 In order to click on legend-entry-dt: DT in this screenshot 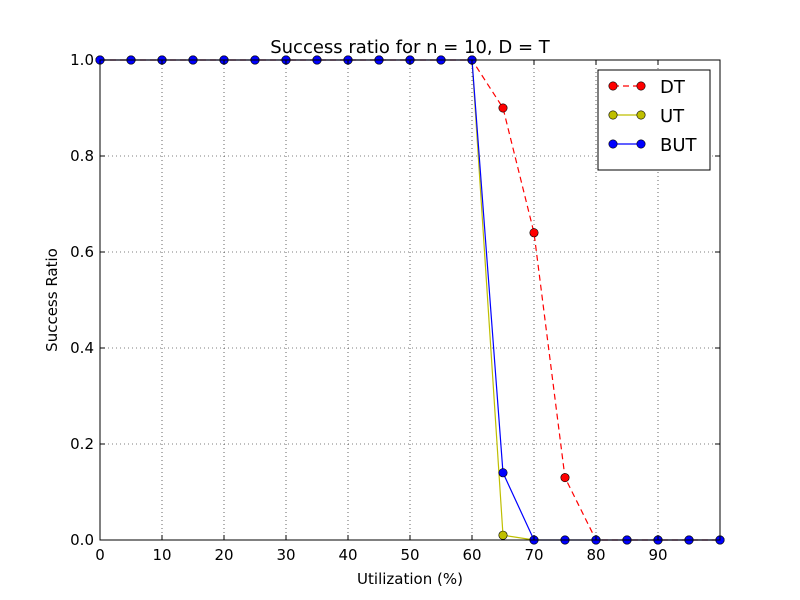, I will do `click(647, 87)`.